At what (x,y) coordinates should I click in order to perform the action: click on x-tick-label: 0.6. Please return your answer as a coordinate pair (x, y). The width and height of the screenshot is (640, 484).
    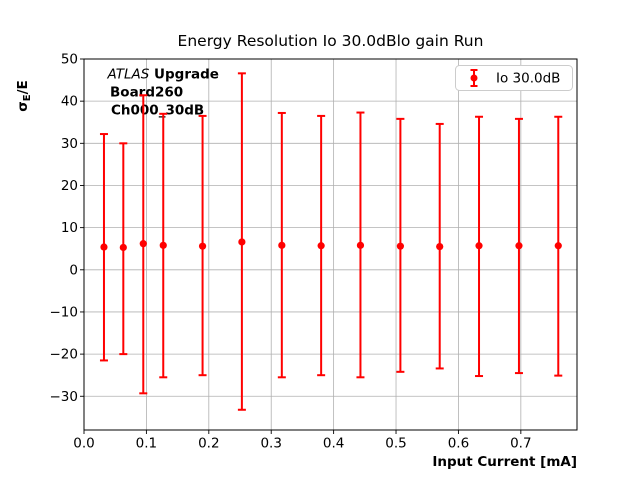
    Looking at the image, I should click on (458, 444).